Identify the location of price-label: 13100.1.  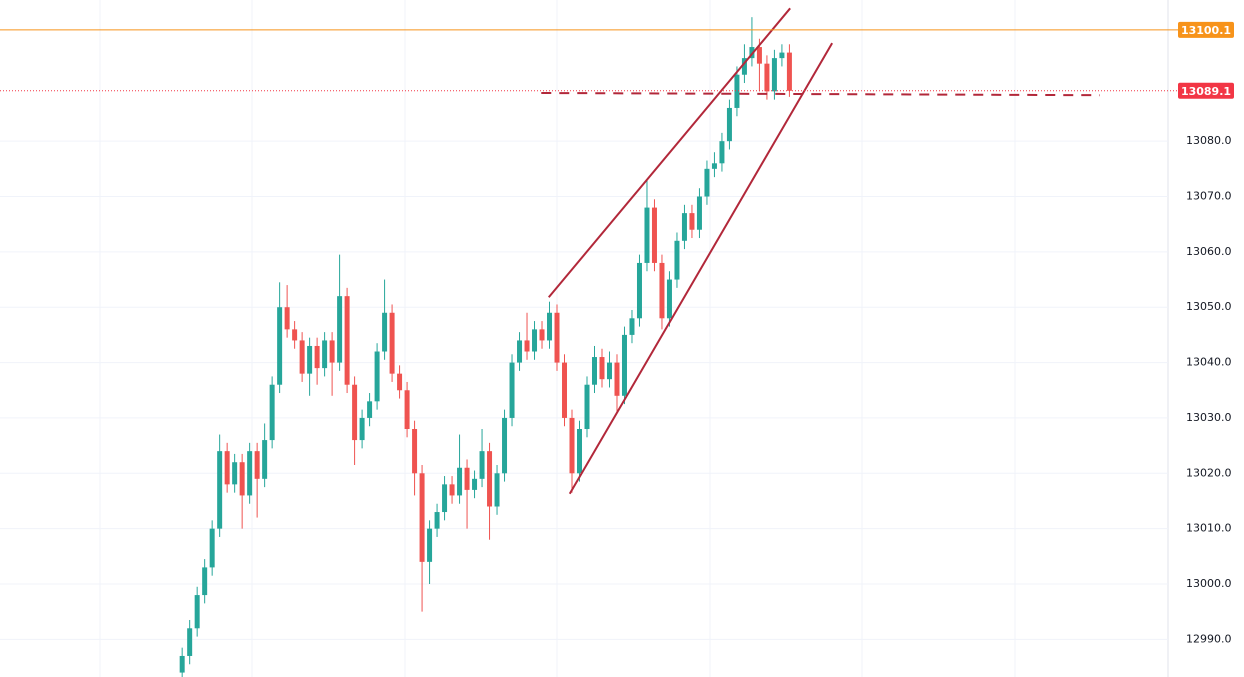
(1206, 30).